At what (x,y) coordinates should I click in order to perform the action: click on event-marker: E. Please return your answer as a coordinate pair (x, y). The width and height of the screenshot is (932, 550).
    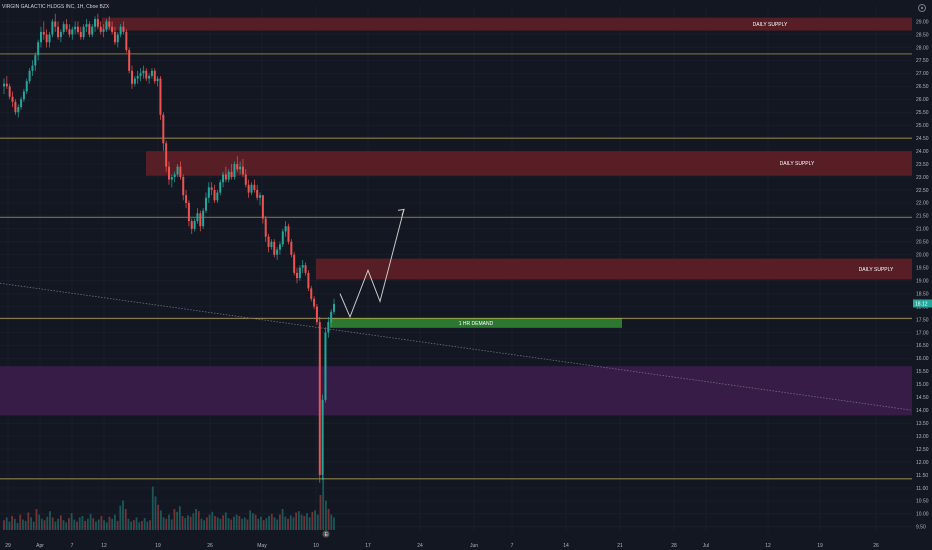
    Looking at the image, I should click on (326, 534).